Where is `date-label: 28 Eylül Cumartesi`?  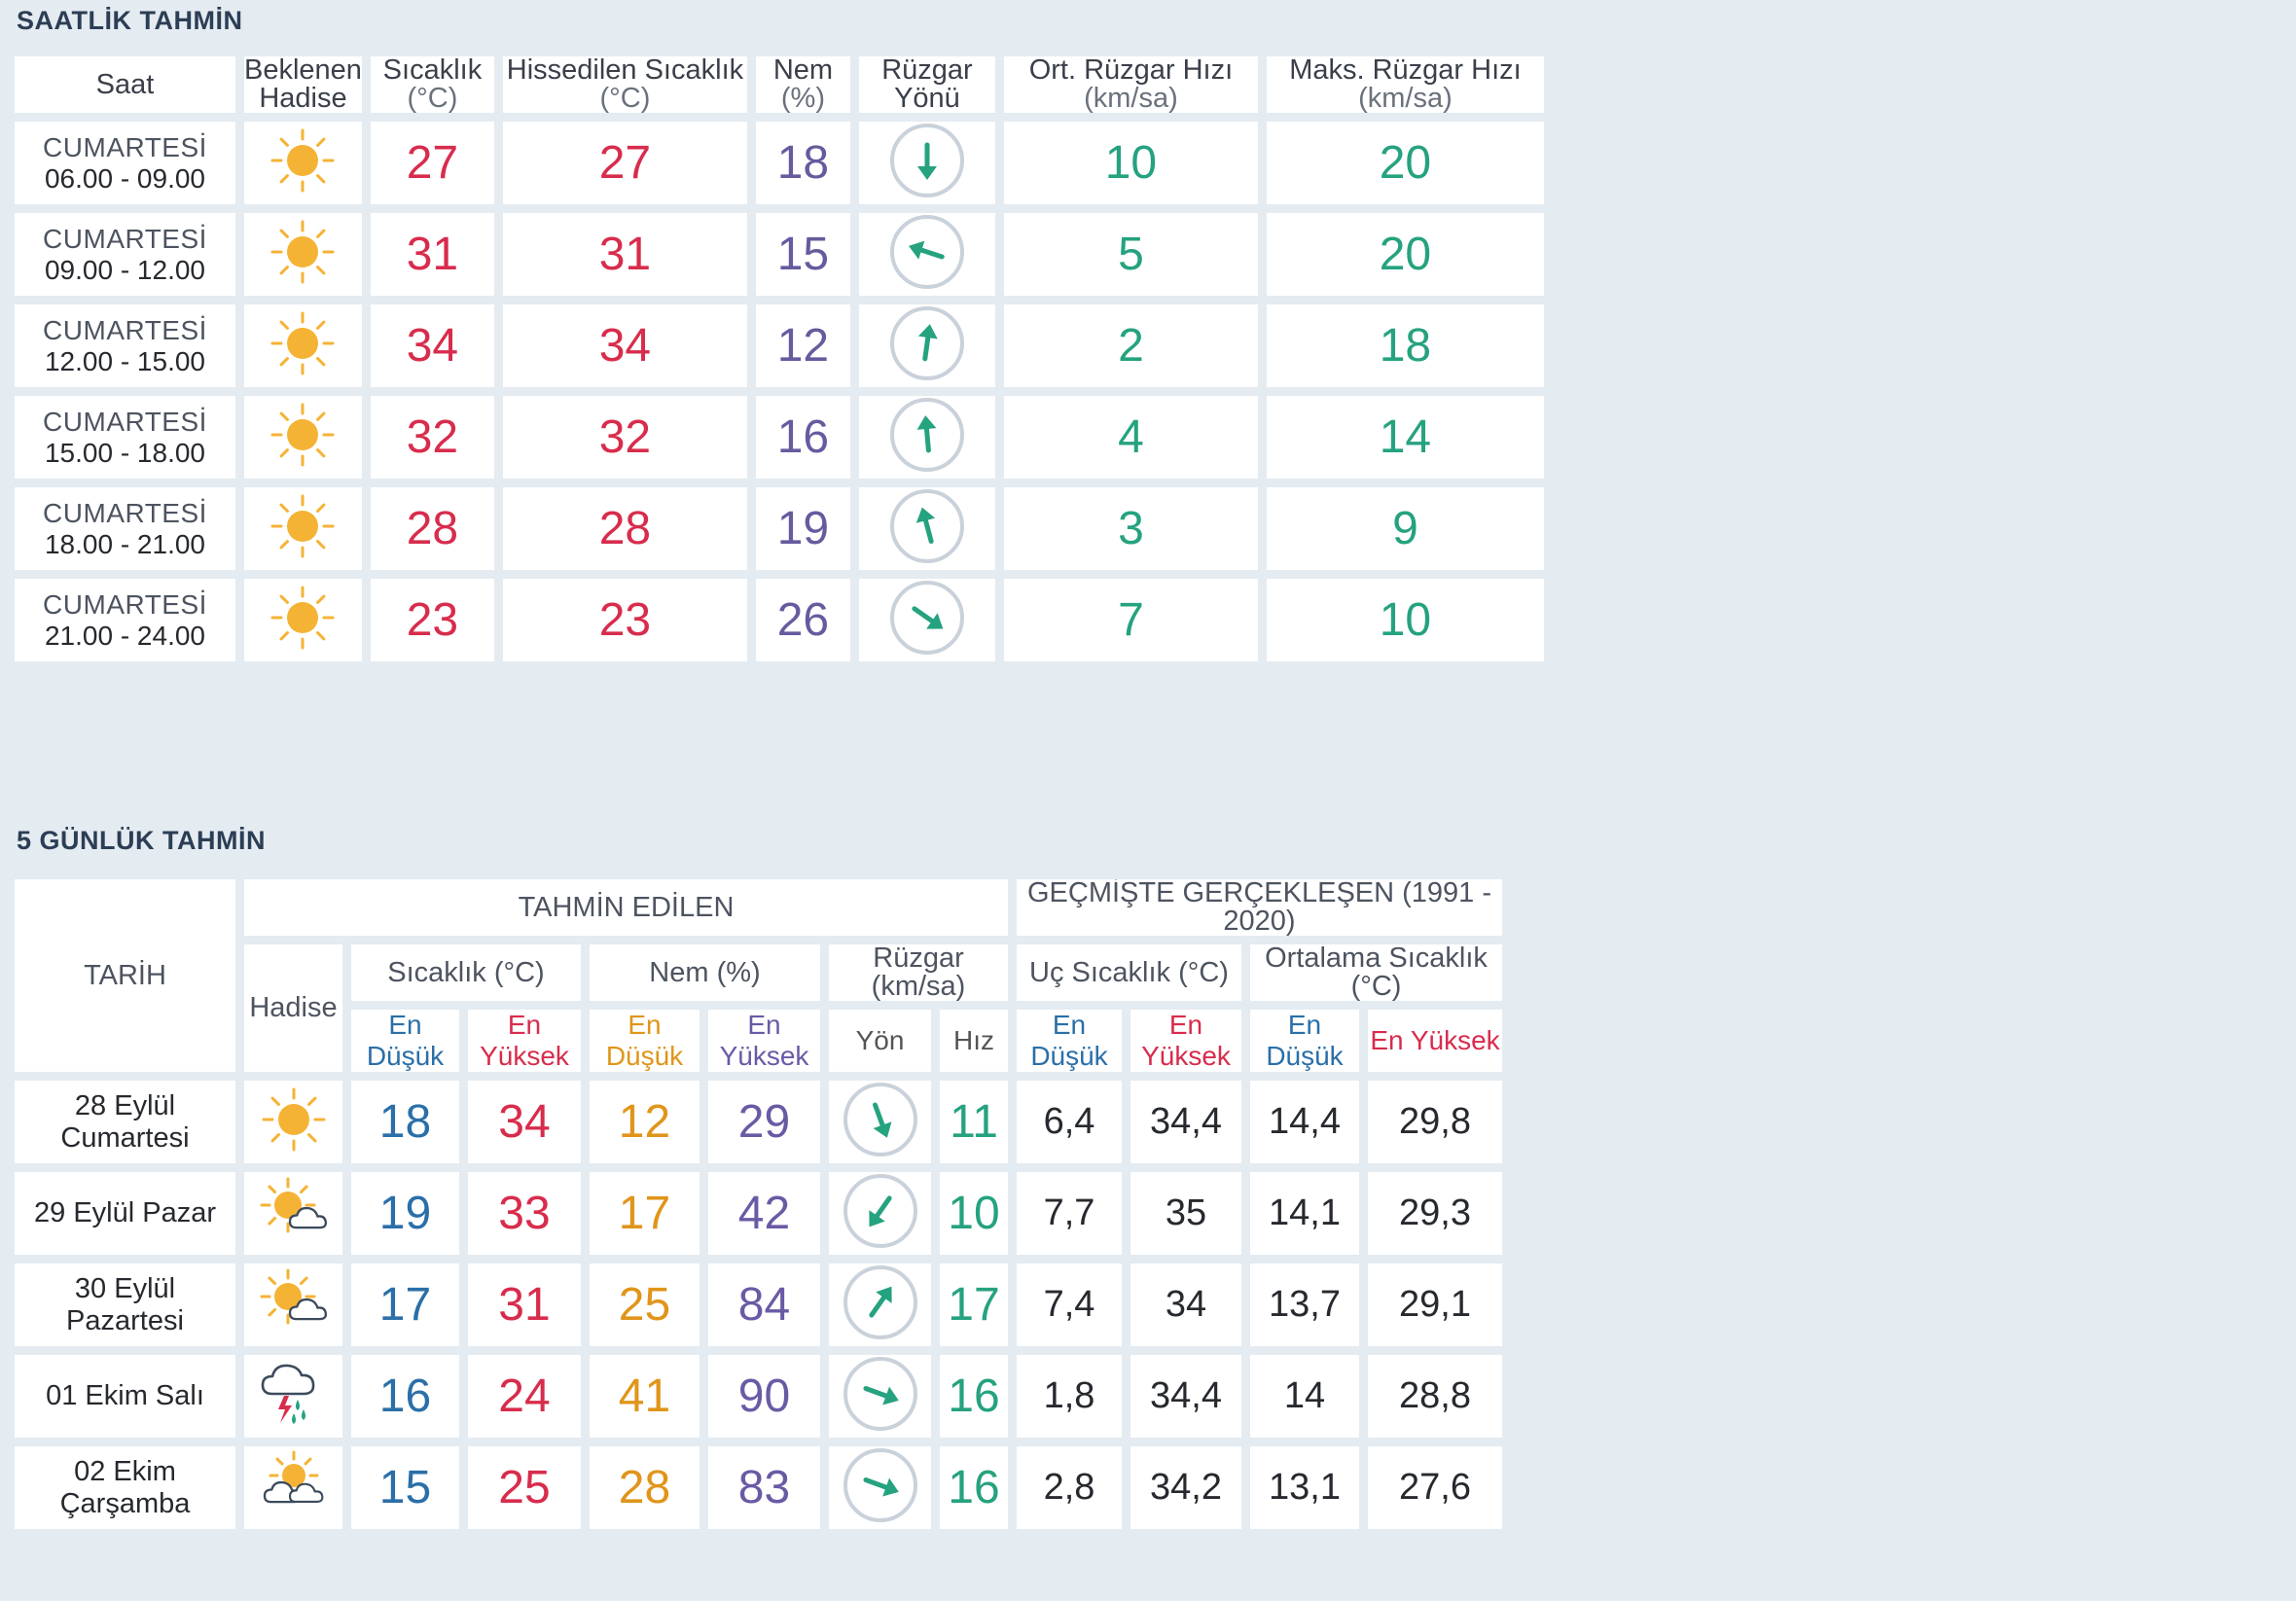
date-label: 28 Eylül Cumartesi is located at coordinates (125, 1122).